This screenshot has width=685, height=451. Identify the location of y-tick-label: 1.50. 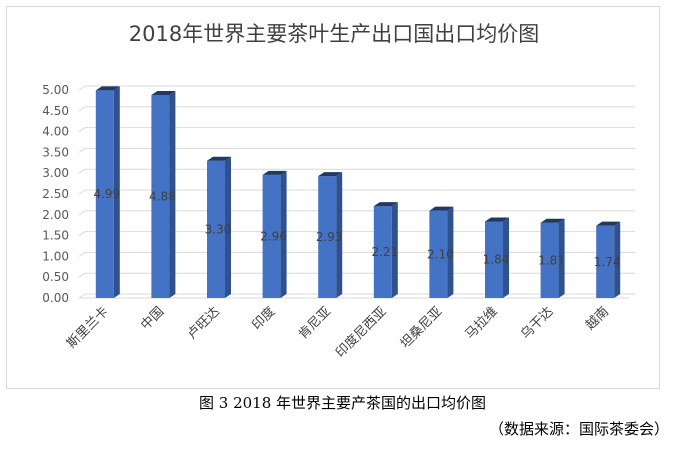
(55, 236).